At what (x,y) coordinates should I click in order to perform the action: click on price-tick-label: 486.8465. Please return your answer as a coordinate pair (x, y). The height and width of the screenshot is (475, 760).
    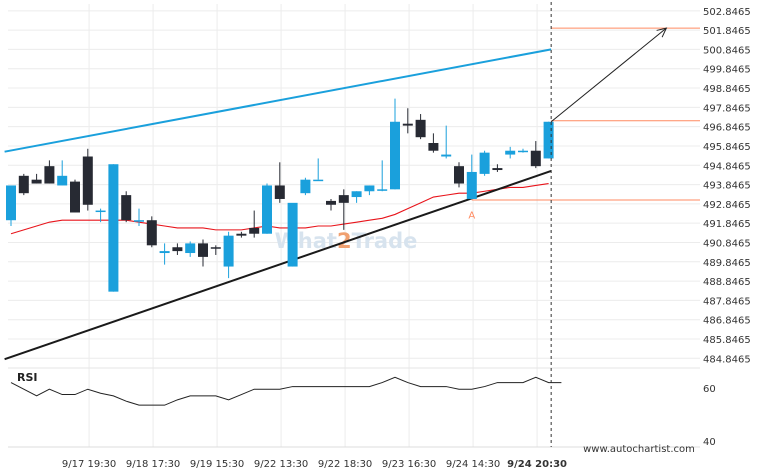
    Looking at the image, I should click on (727, 321).